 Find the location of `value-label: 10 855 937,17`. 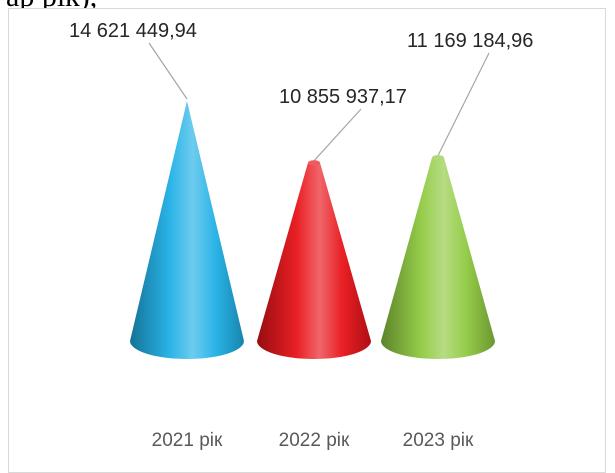

value-label: 10 855 937,17 is located at coordinates (343, 97).